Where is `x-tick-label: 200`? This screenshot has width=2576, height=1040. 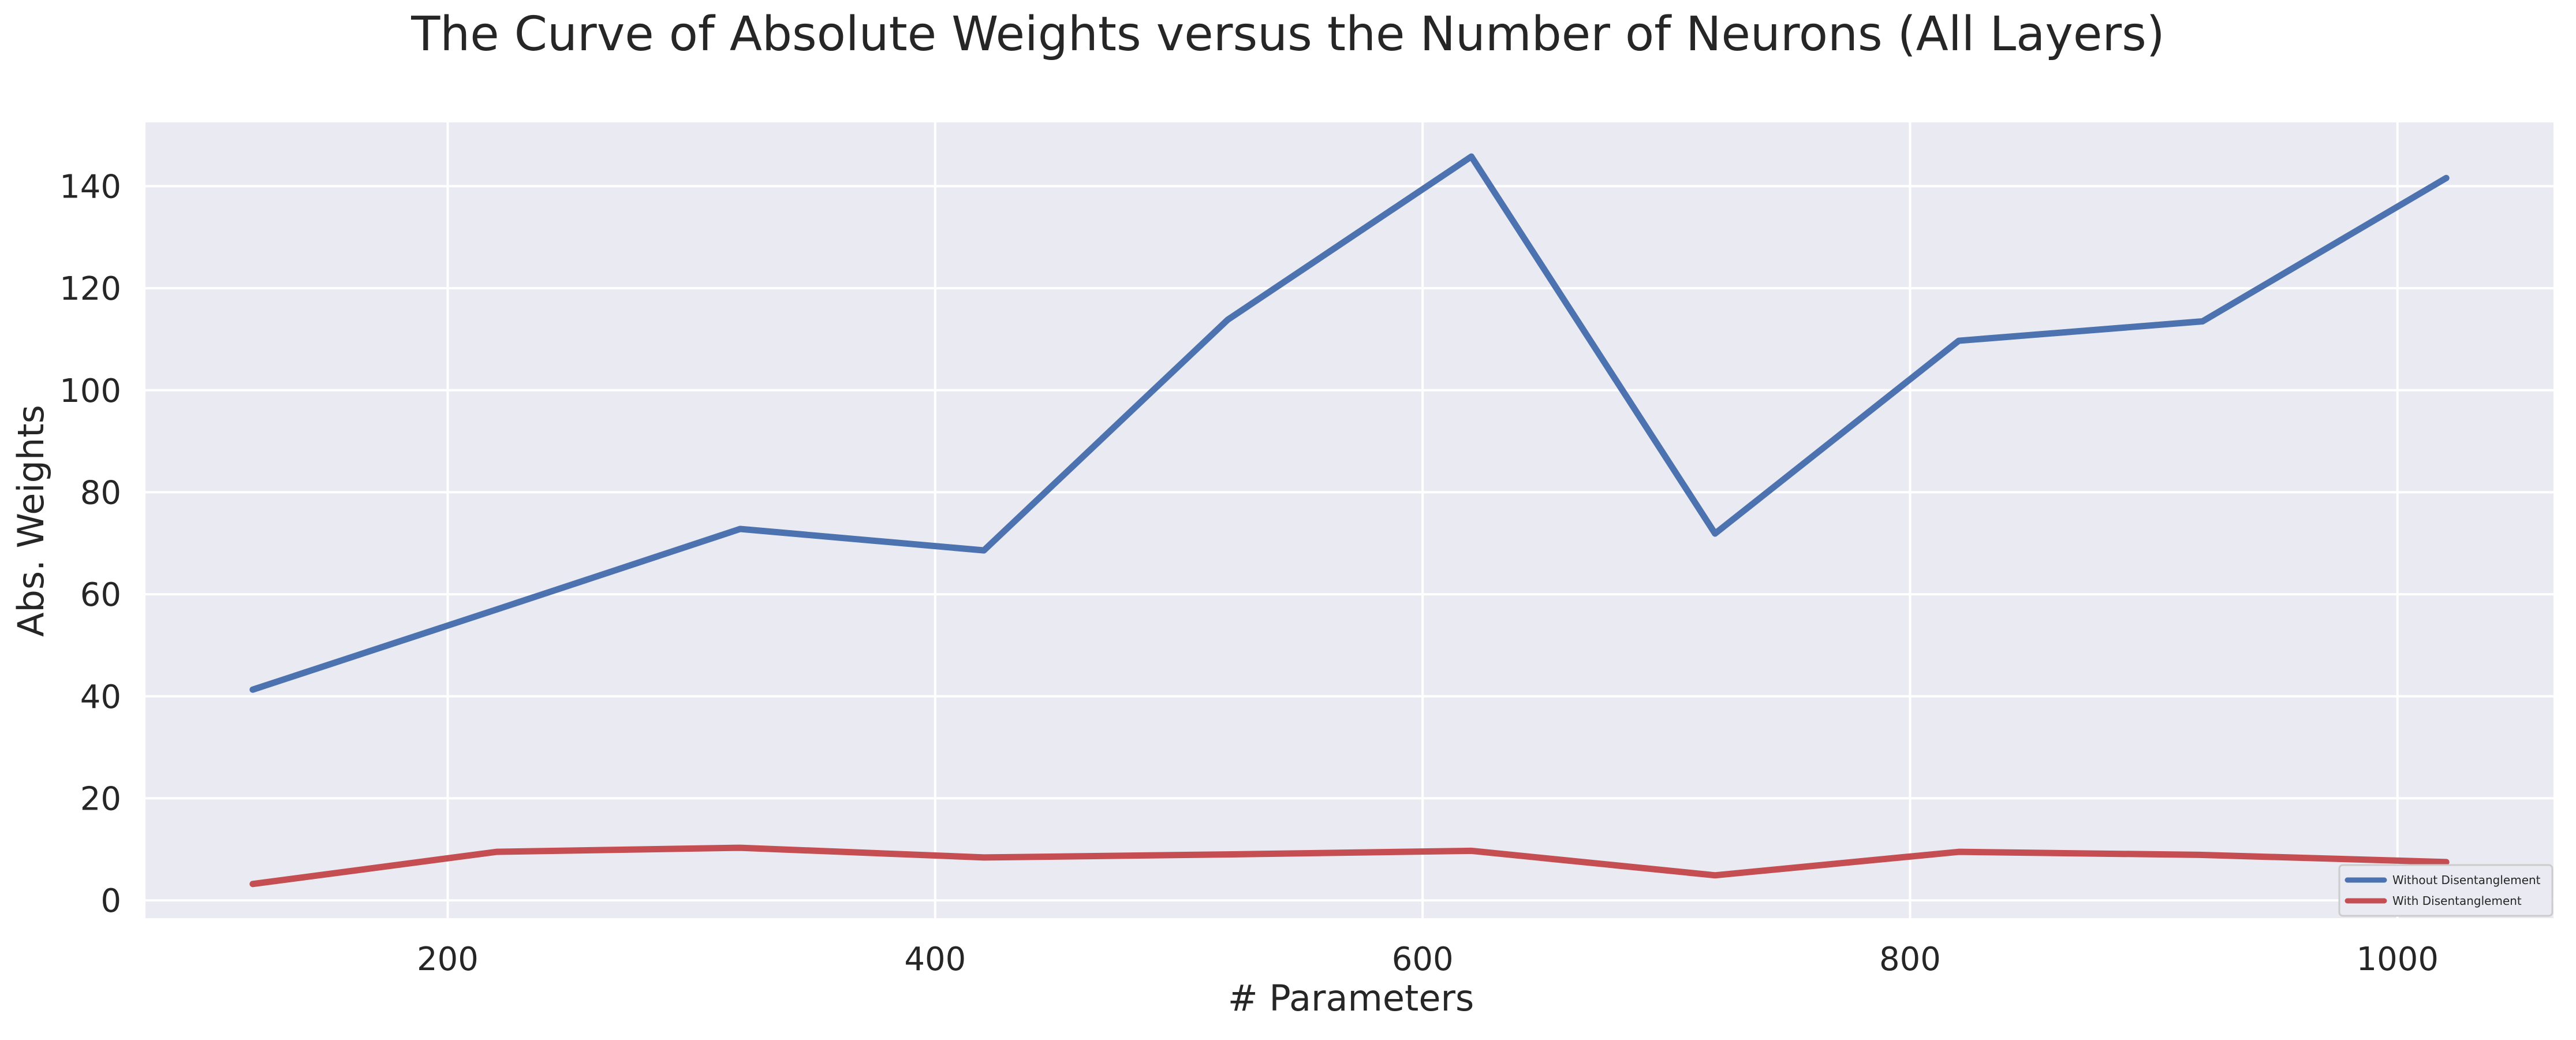
x-tick-label: 200 is located at coordinates (448, 959).